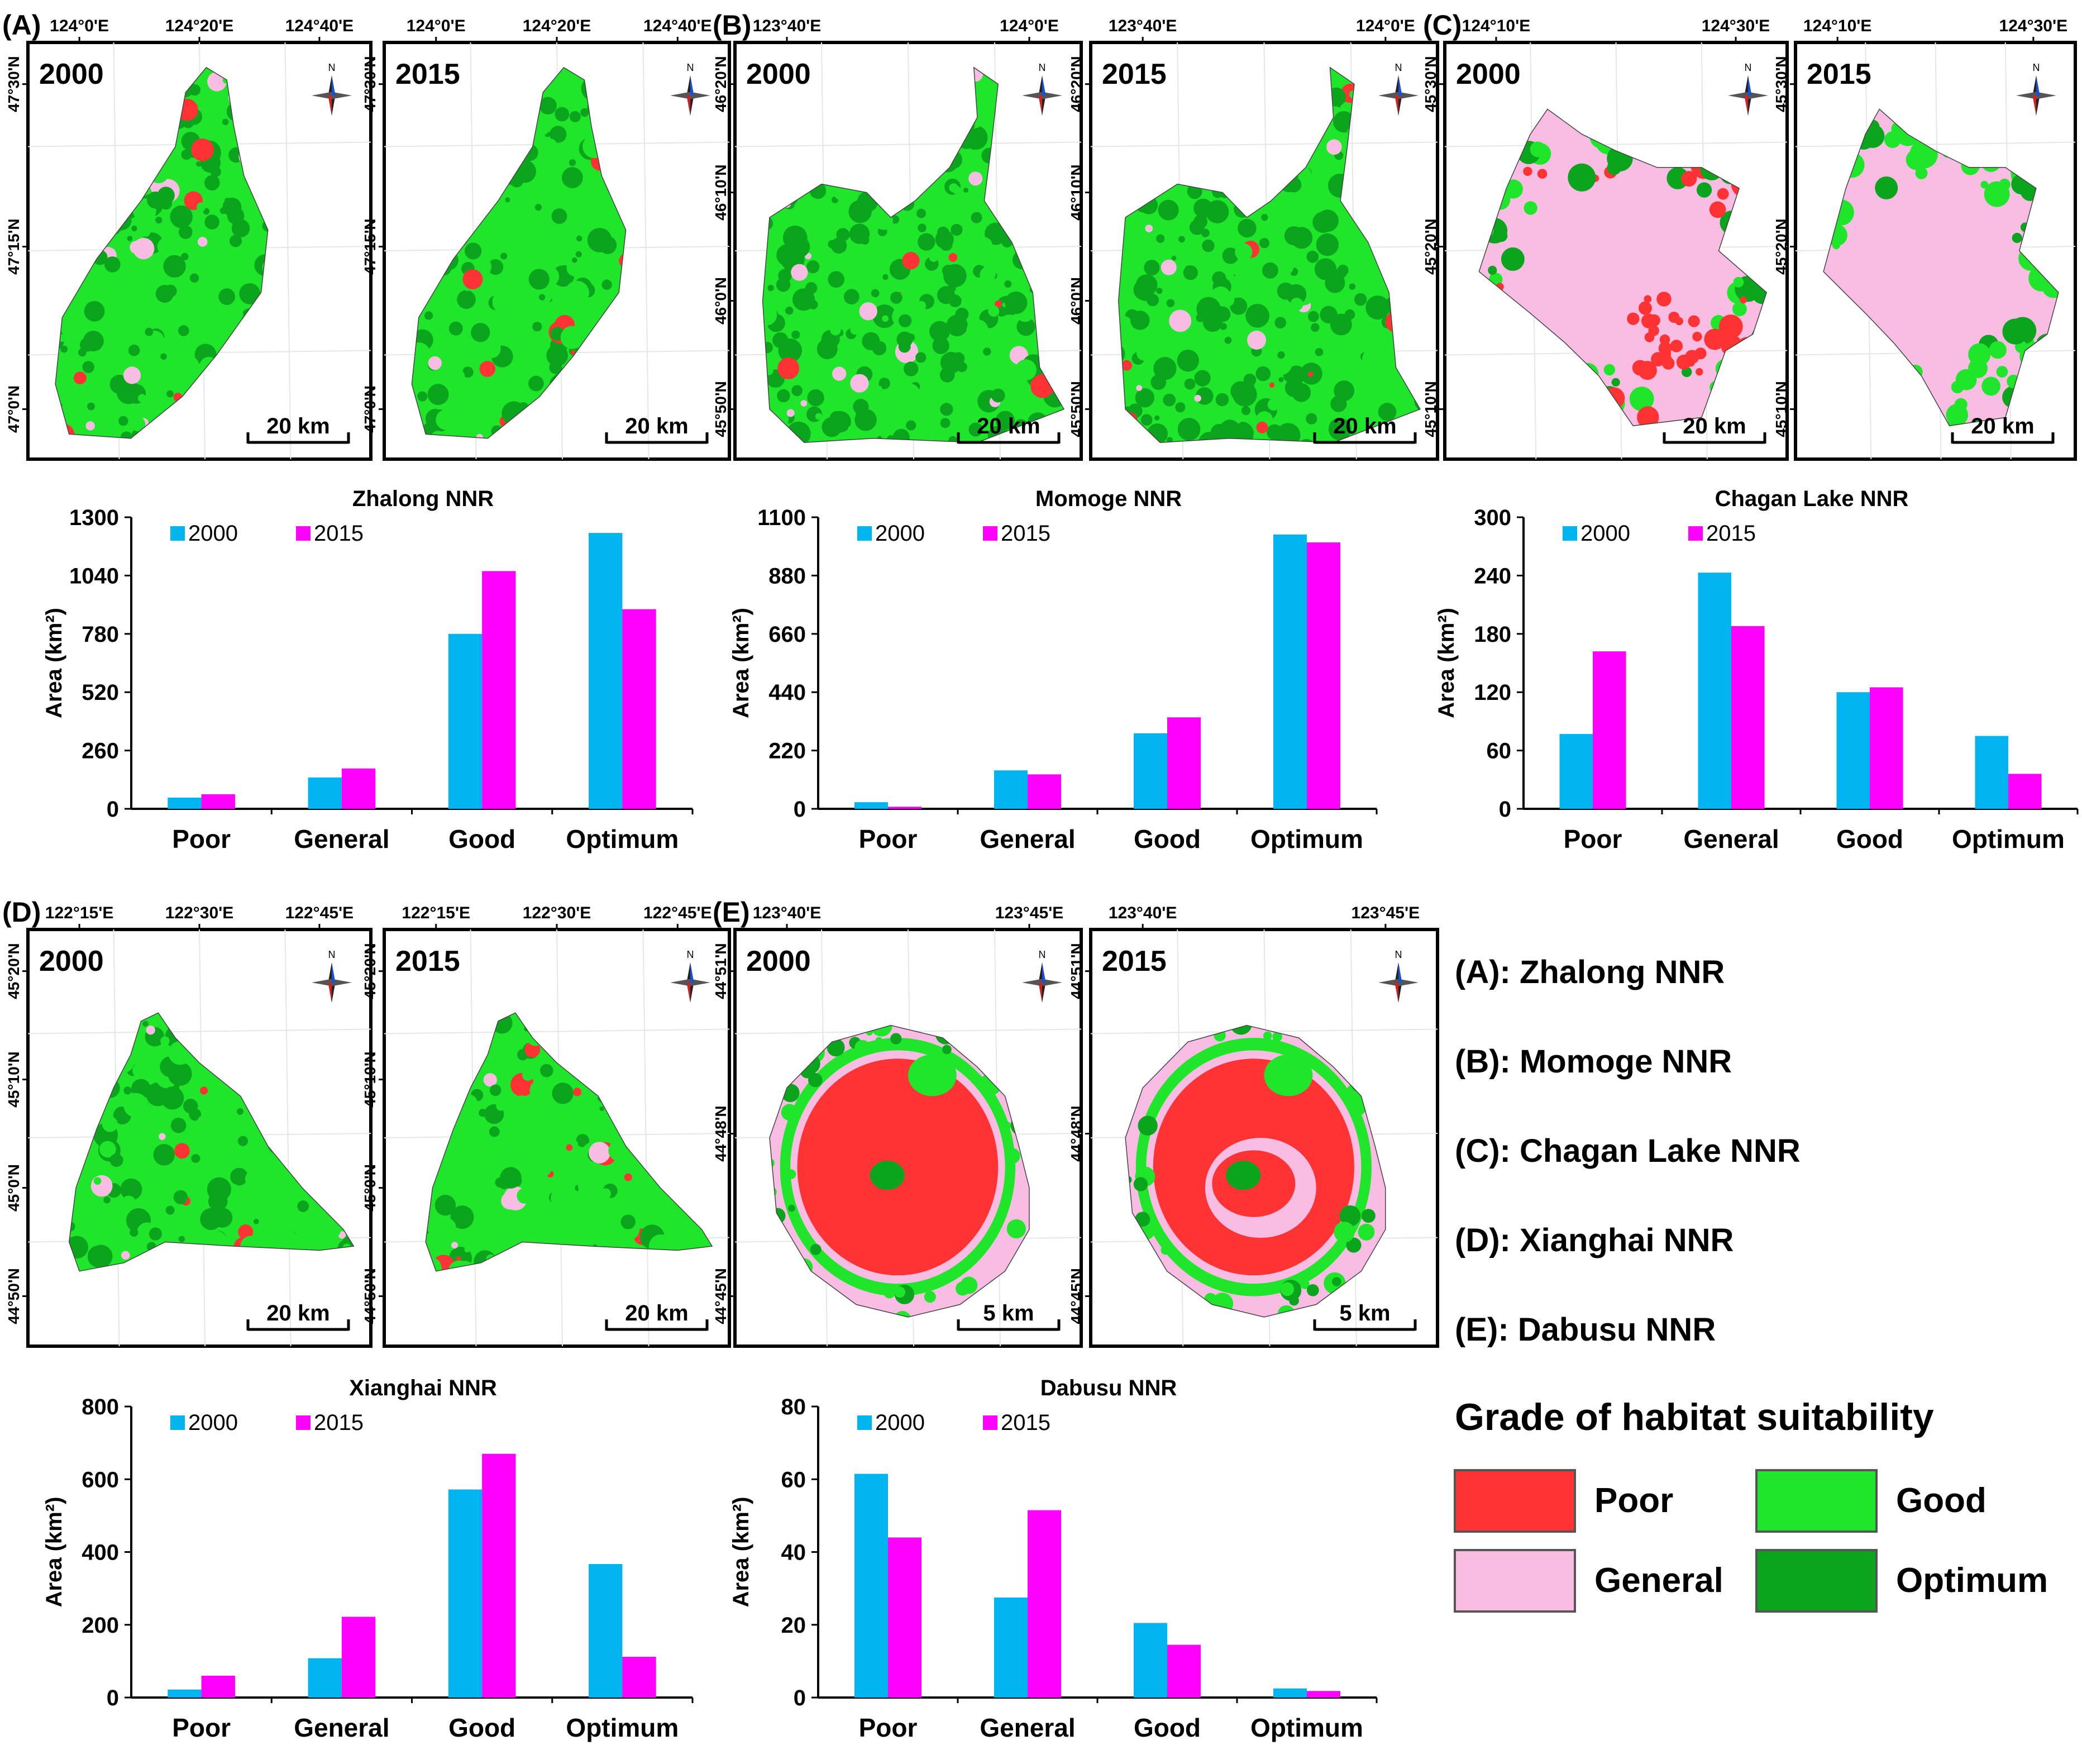 Image resolution: width=2082 pixels, height=1764 pixels. I want to click on lat-tick-label: 47°15'N, so click(13, 246).